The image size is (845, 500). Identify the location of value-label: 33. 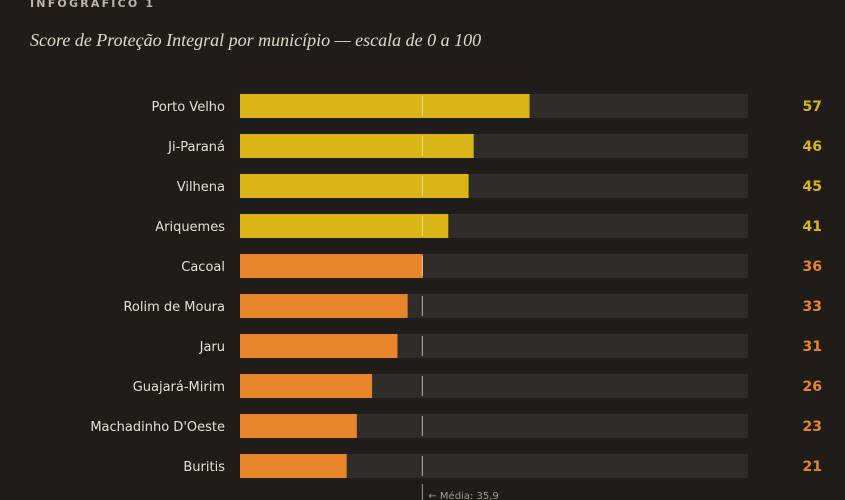
(812, 307).